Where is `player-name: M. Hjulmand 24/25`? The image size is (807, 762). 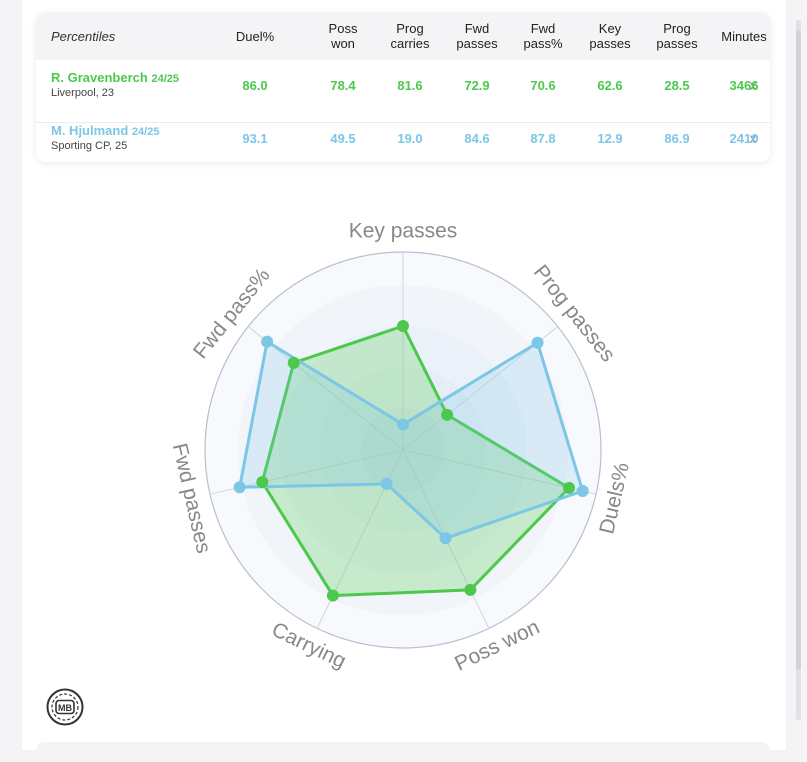 player-name: M. Hjulmand 24/25 is located at coordinates (105, 130).